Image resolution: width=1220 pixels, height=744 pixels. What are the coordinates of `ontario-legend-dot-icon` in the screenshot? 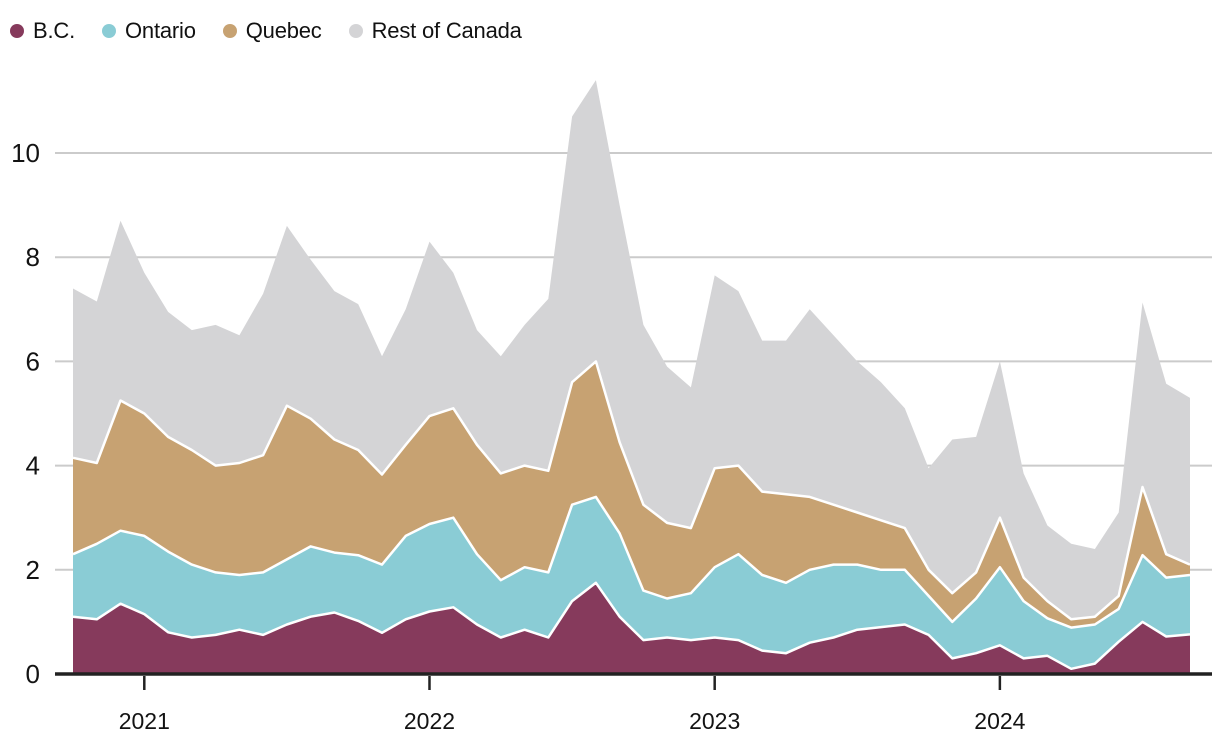 It's located at (109, 31).